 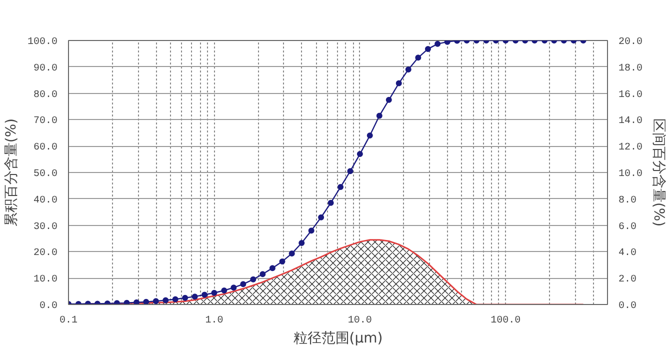 What do you see at coordinates (338, 338) in the screenshot?
I see `x-axis-title: 粒径范围(μm)` at bounding box center [338, 338].